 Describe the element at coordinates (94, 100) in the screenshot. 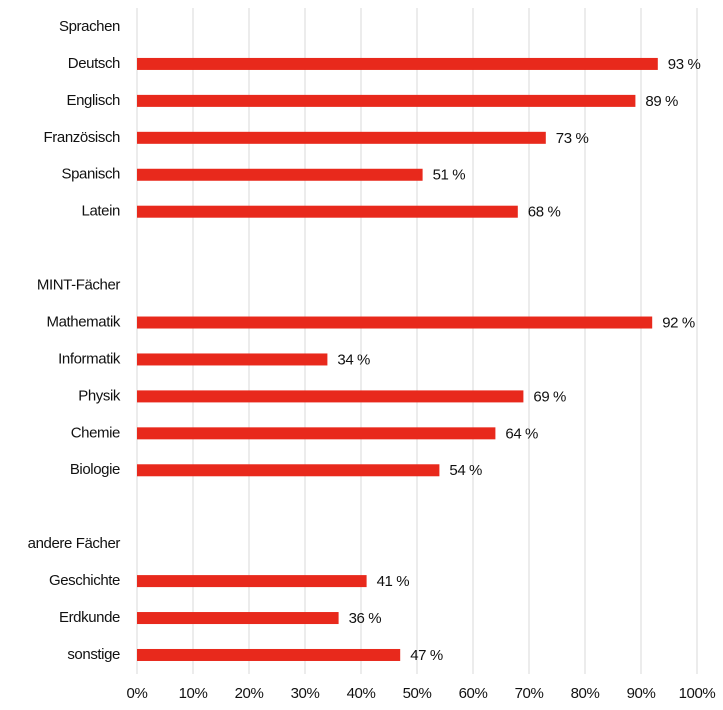

I see `y-tick-label: Englisch` at that location.